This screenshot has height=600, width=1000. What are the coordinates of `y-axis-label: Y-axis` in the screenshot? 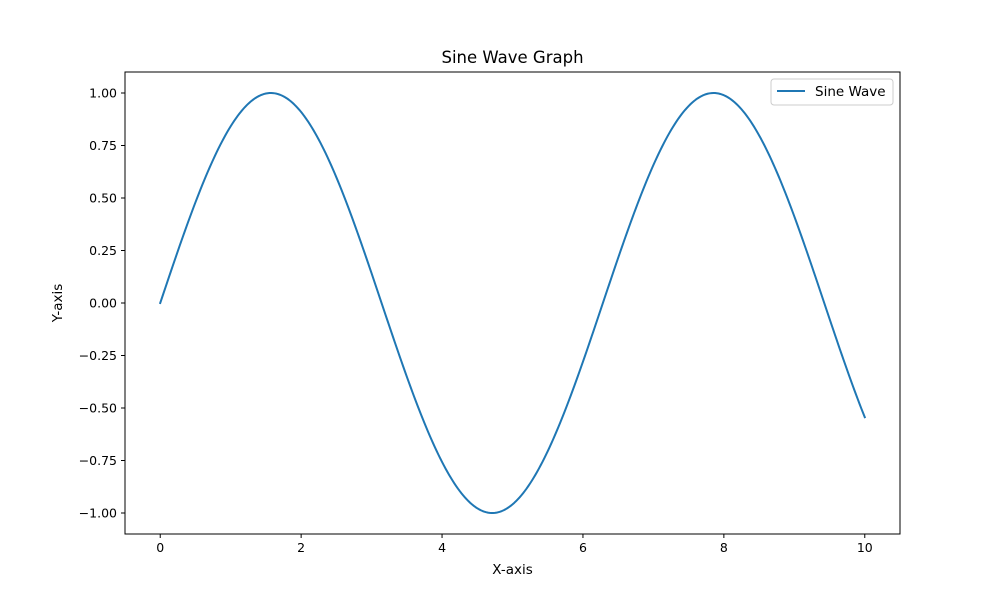 It's located at (58, 304).